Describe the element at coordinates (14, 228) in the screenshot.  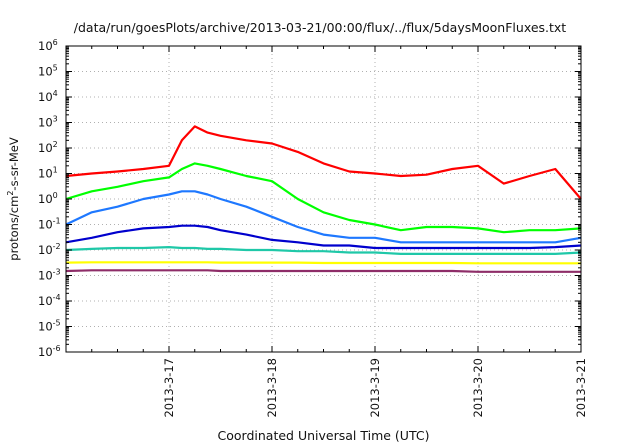
I see `y-axis-label-prefix: protons/cm` at that location.